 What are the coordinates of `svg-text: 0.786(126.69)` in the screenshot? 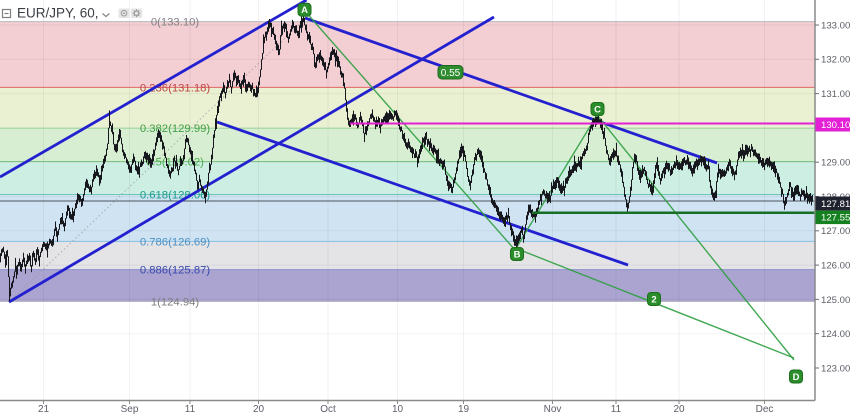 It's located at (175, 242).